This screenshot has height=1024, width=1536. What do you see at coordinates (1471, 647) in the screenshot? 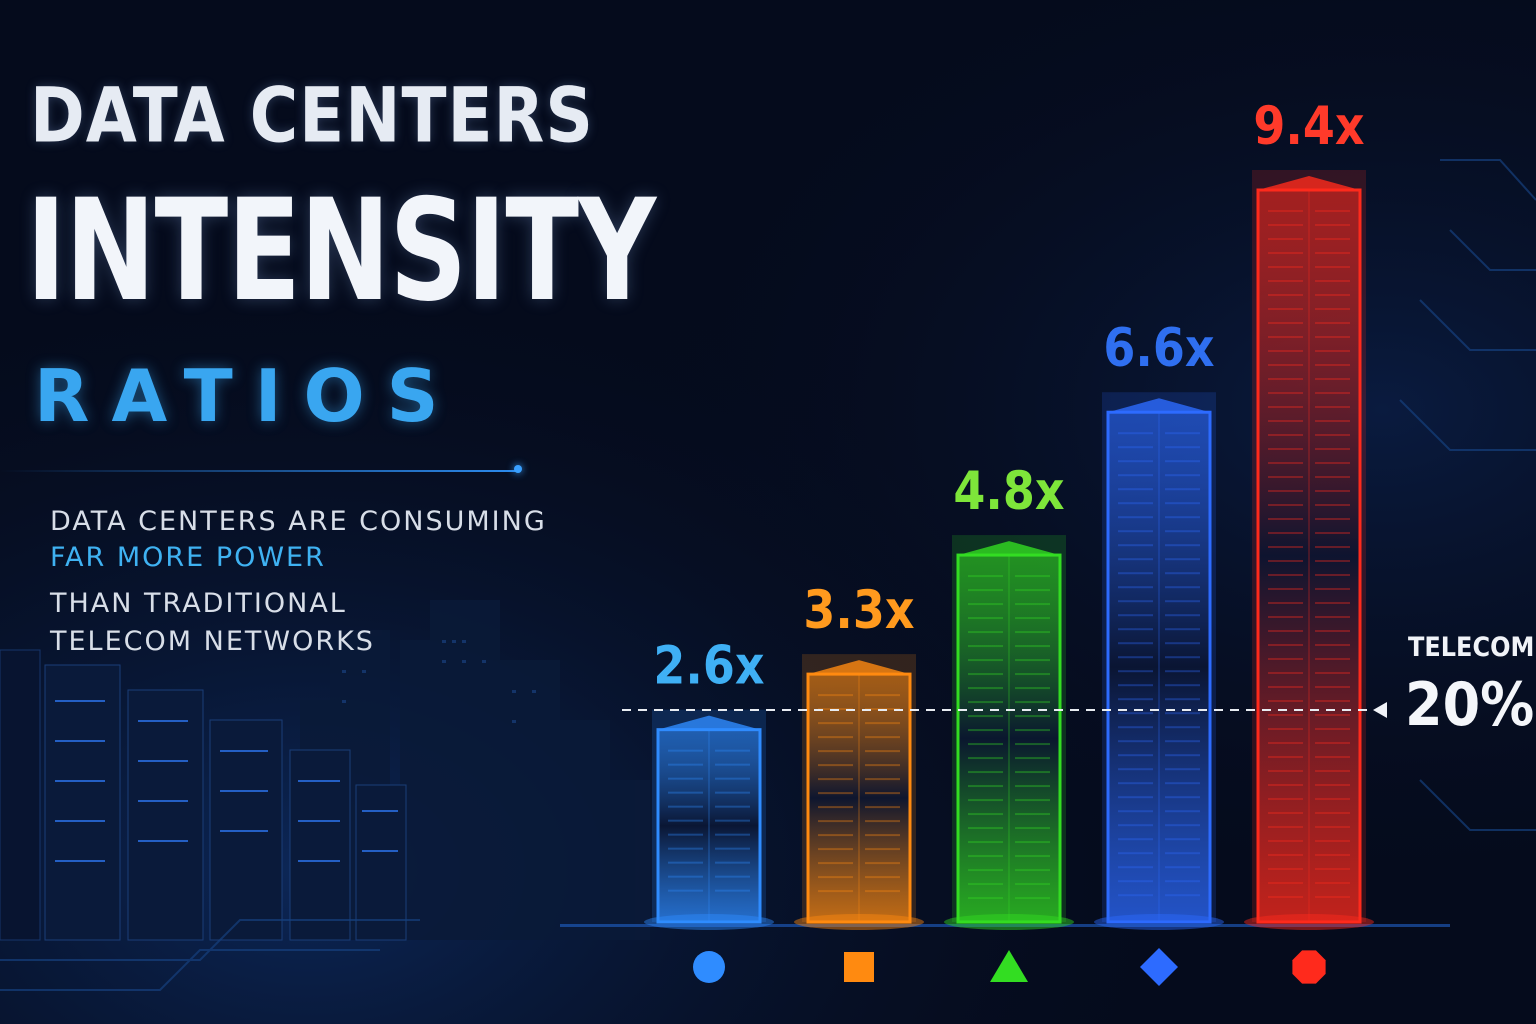
I see `reference-label: TELECOM` at bounding box center [1471, 647].